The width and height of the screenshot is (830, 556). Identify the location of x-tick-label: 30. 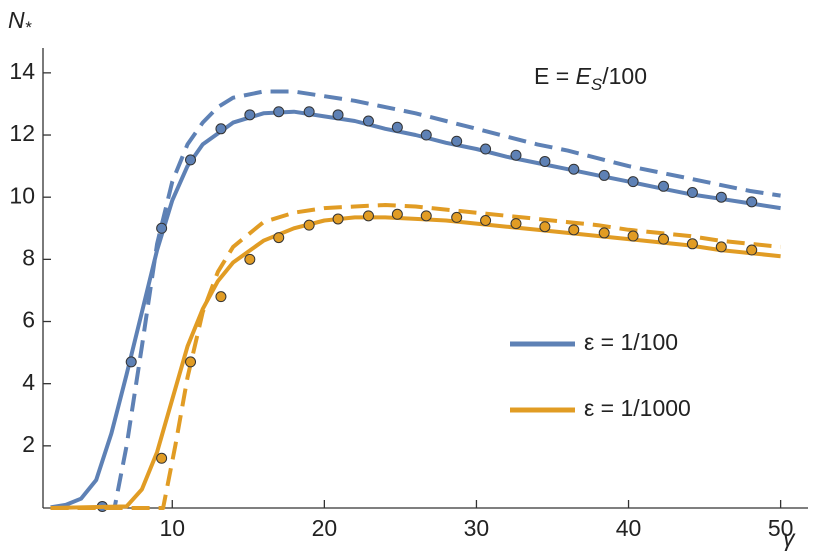
(477, 528).